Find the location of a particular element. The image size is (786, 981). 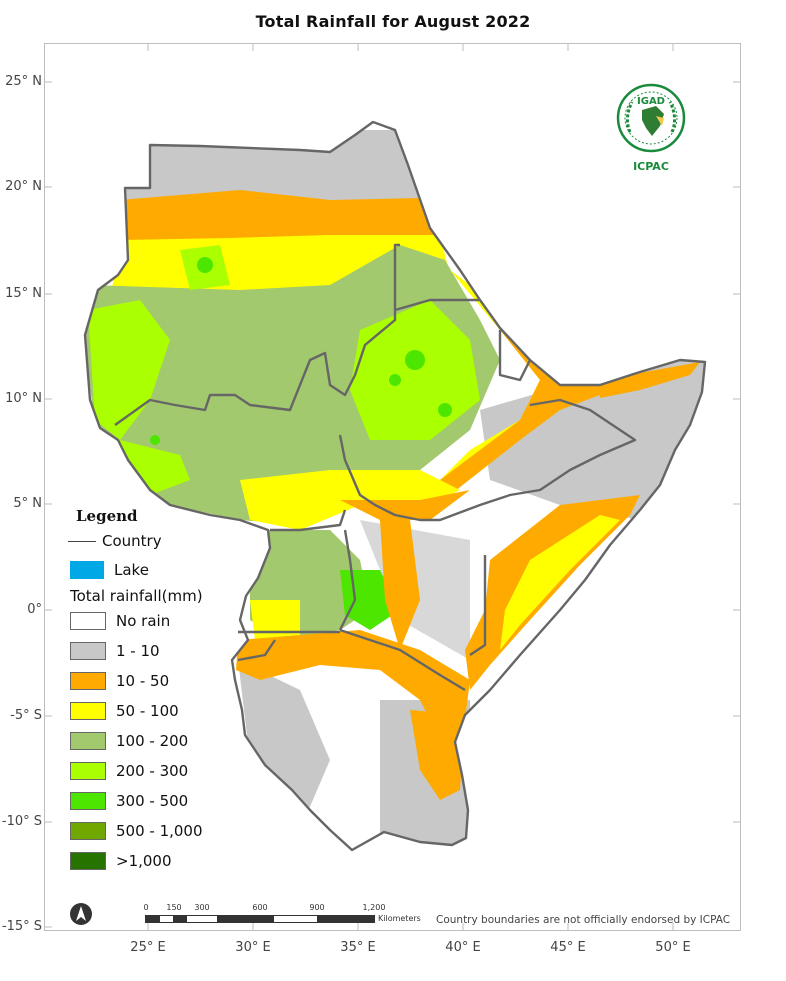

igad-icpac-logo: IGAD ICPAC is located at coordinates (651, 127).